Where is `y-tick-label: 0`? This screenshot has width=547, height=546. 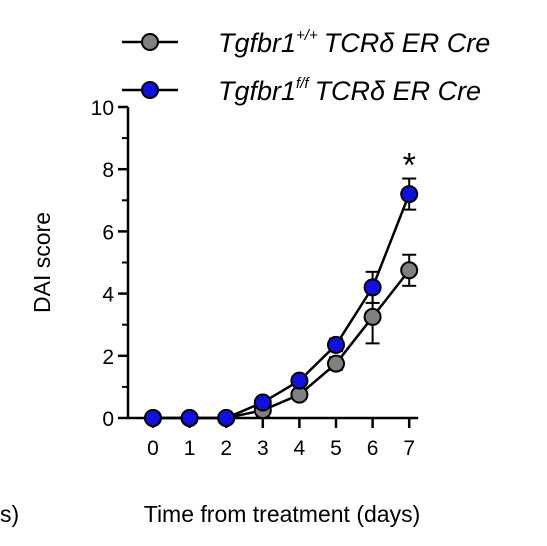 y-tick-label: 0 is located at coordinates (108, 419).